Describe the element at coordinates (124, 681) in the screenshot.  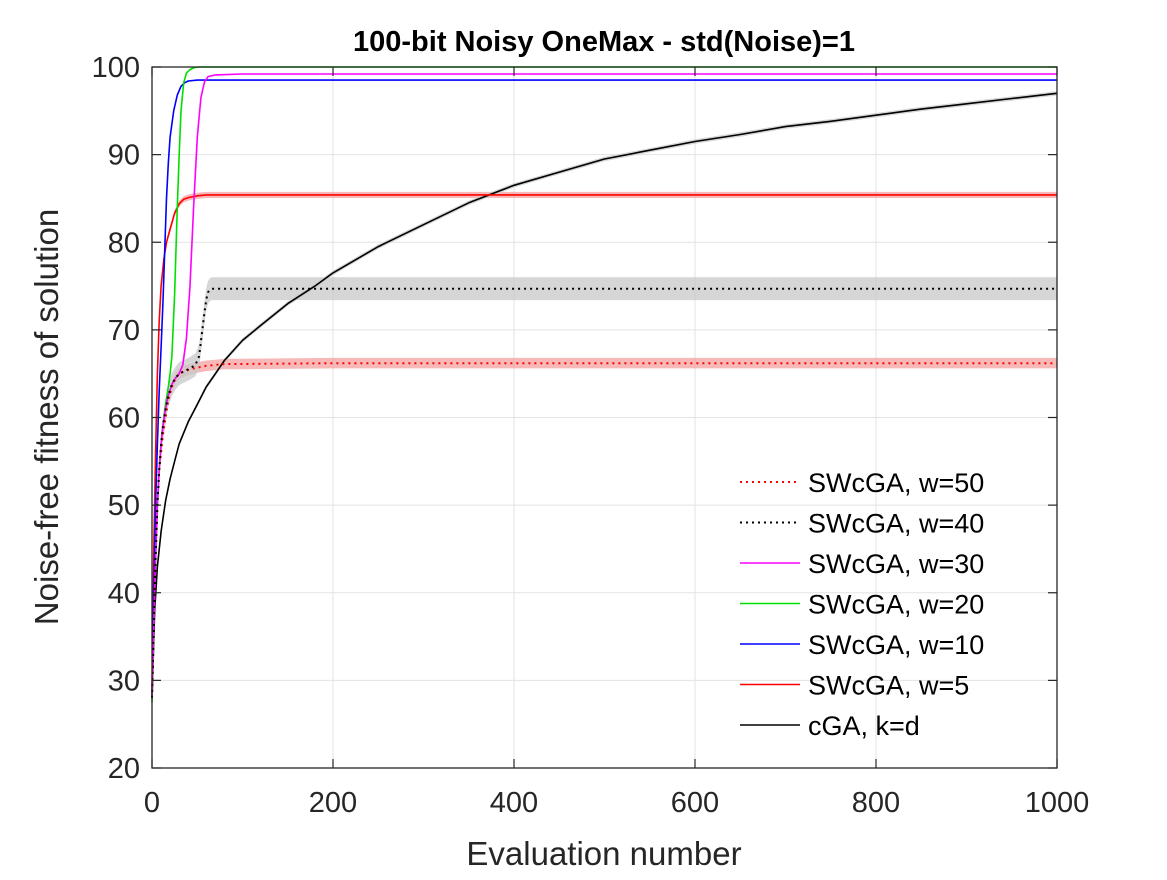
I see `y-tick-label: 30` at that location.